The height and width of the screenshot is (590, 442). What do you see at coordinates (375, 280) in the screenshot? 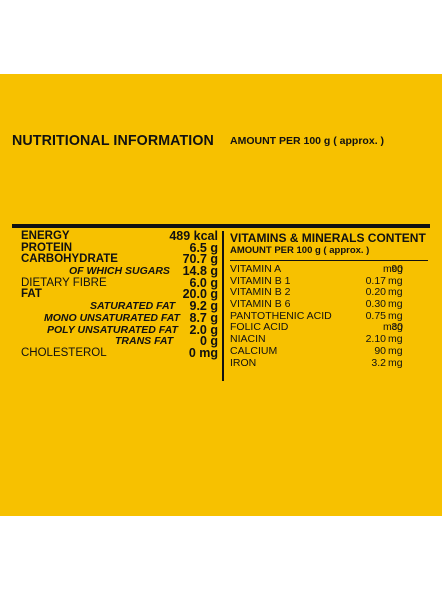
I see `vitamin-value: 0.17` at bounding box center [375, 280].